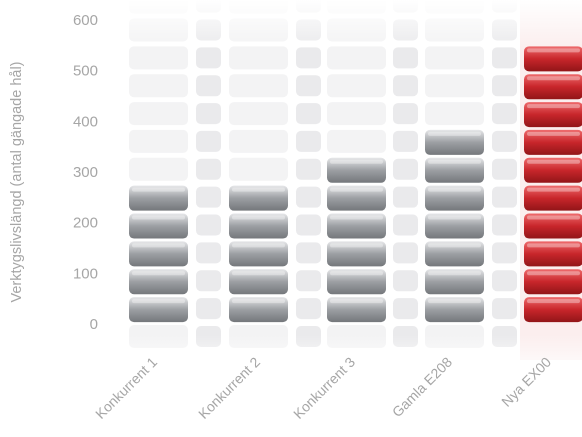 Image resolution: width=582 pixels, height=437 pixels. What do you see at coordinates (291, 24) in the screenshot?
I see `top-fade` at bounding box center [291, 24].